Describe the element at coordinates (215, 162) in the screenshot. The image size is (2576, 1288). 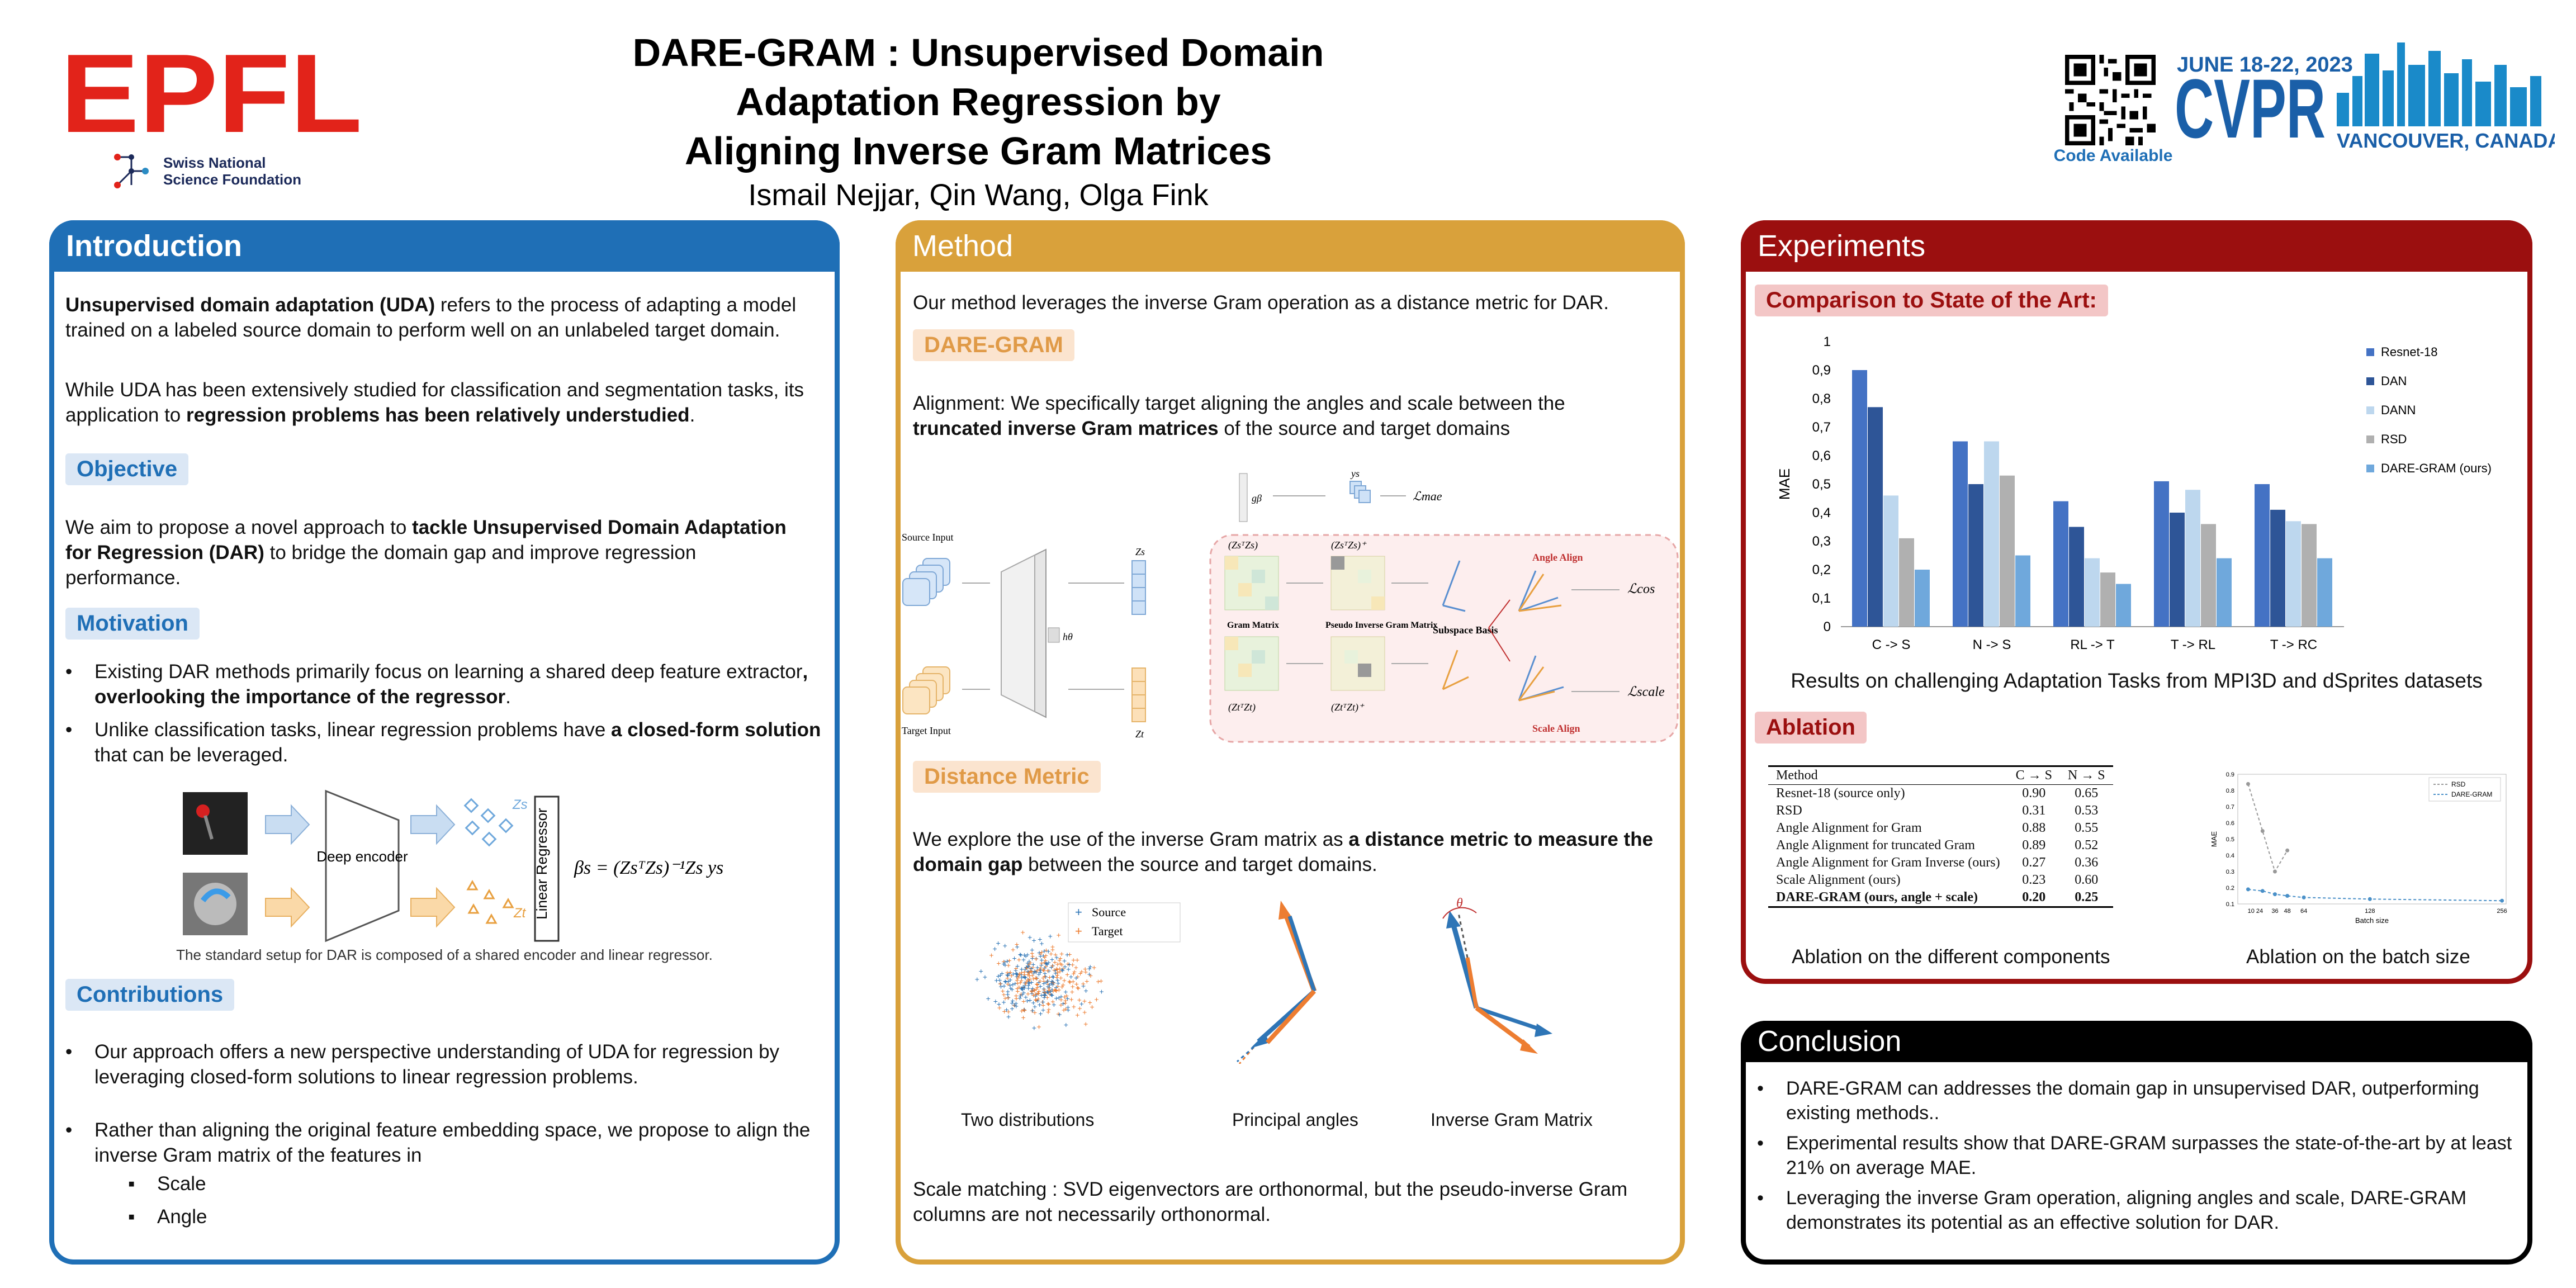
I see `snsf-line1: Swiss National` at that location.